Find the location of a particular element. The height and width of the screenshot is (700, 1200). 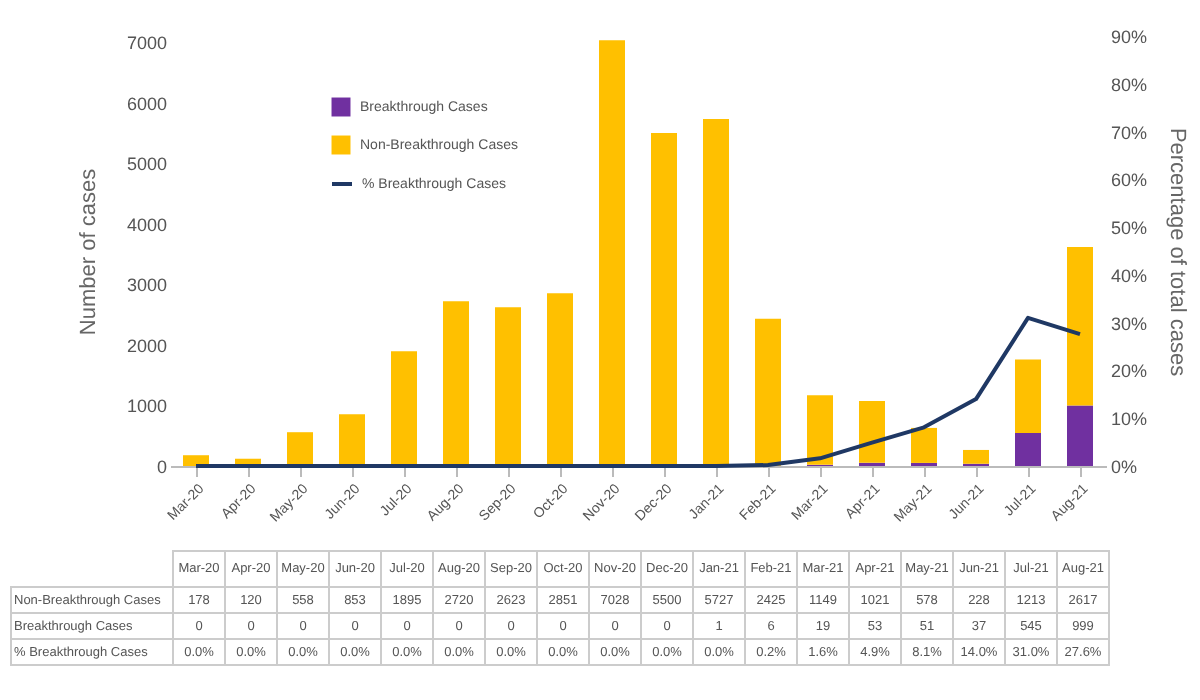

y-tick-label: 7000 is located at coordinates (146, 43).